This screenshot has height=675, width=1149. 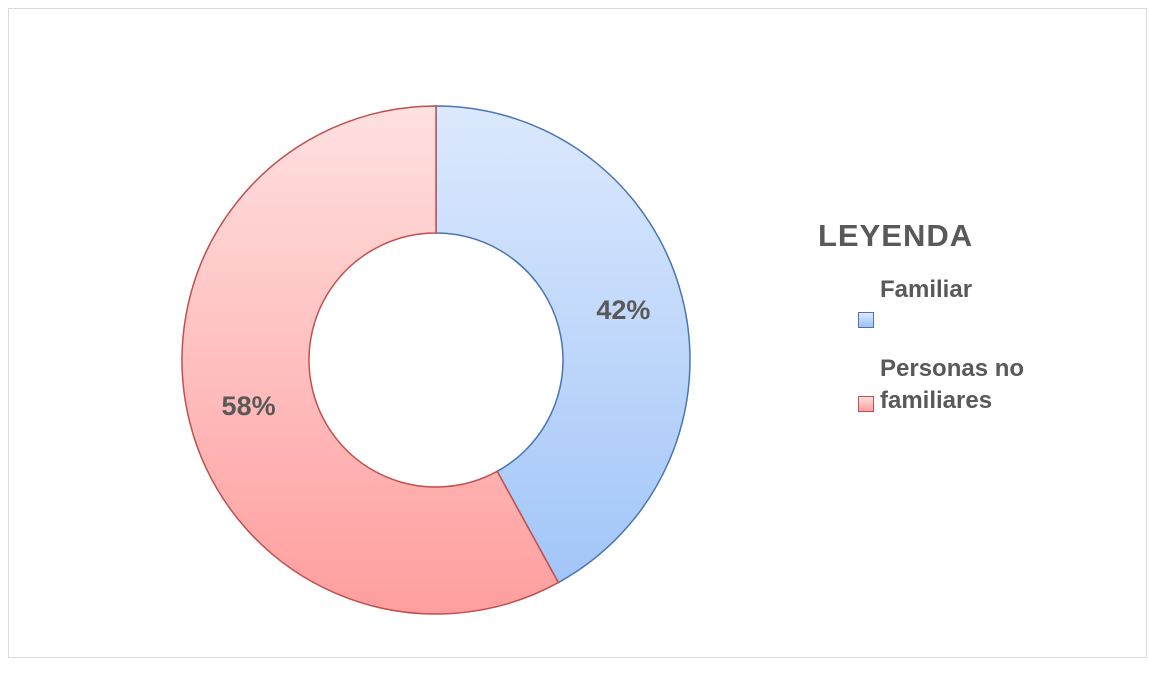 What do you see at coordinates (249, 406) in the screenshot?
I see `data-label: 58%` at bounding box center [249, 406].